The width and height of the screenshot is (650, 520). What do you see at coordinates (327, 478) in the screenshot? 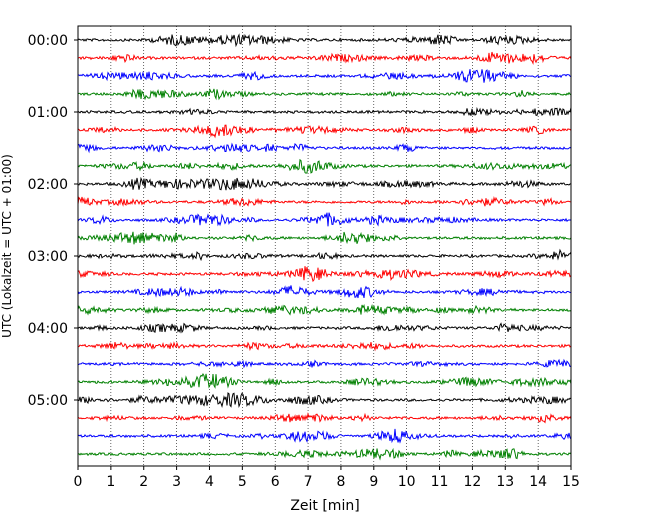
I see `x-axis-ticks: 0 1 2 3 4 5 6 7 8 9 10 11 12 13 14 15` at bounding box center [327, 478].